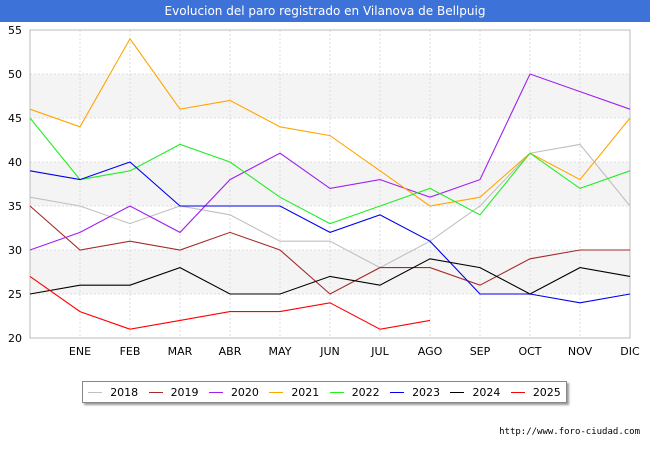  I want to click on x-tick-label: SEP, so click(480, 351).